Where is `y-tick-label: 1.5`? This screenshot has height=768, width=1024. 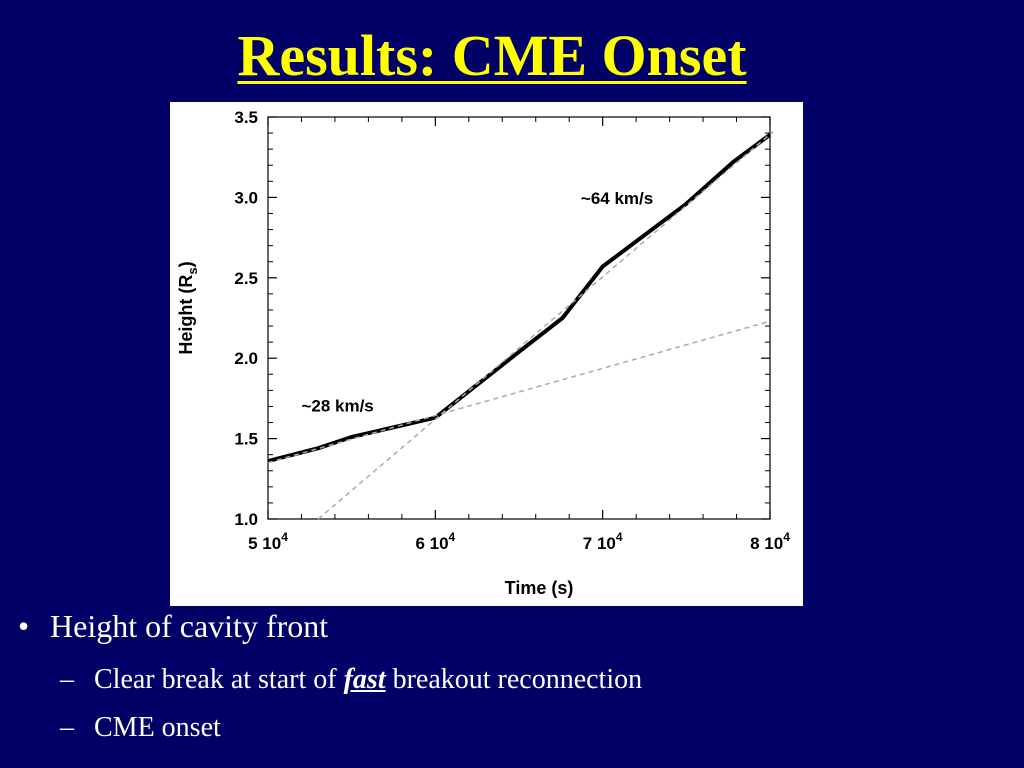 y-tick-label: 1.5 is located at coordinates (246, 439).